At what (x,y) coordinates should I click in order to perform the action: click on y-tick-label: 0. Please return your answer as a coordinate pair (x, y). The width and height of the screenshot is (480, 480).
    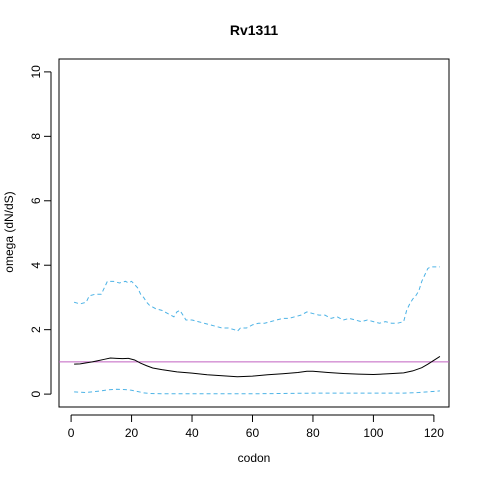
    Looking at the image, I should click on (36, 393).